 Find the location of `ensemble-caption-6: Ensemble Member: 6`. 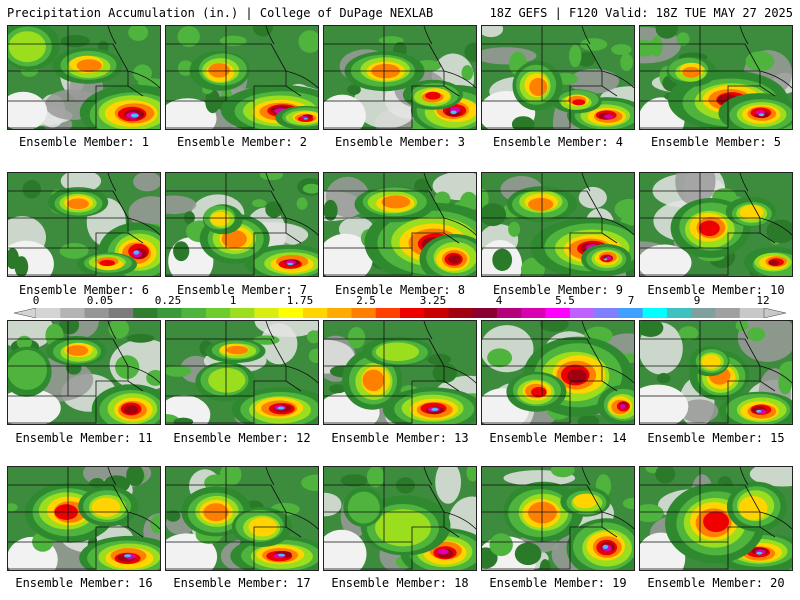

ensemble-caption-6: Ensemble Member: 6 is located at coordinates (84, 290).